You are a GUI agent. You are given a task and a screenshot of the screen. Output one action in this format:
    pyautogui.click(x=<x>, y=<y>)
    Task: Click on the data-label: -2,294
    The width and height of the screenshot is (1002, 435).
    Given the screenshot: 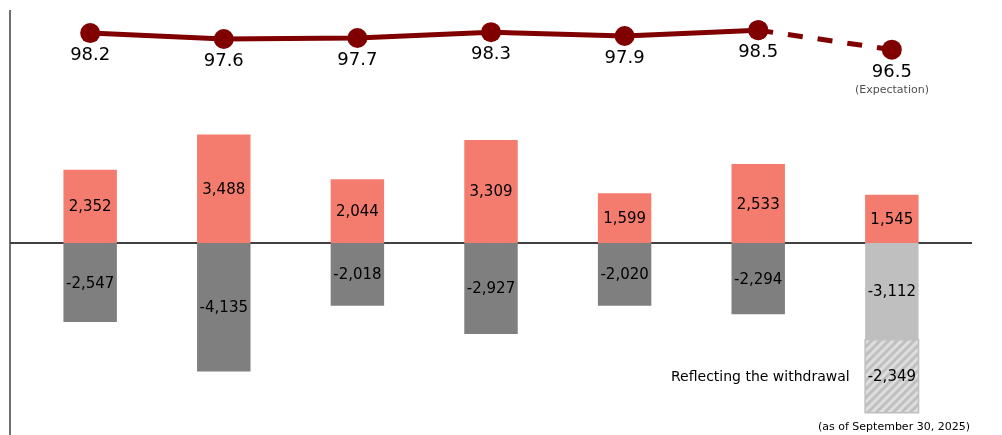 What is the action you would take?
    pyautogui.click(x=758, y=278)
    